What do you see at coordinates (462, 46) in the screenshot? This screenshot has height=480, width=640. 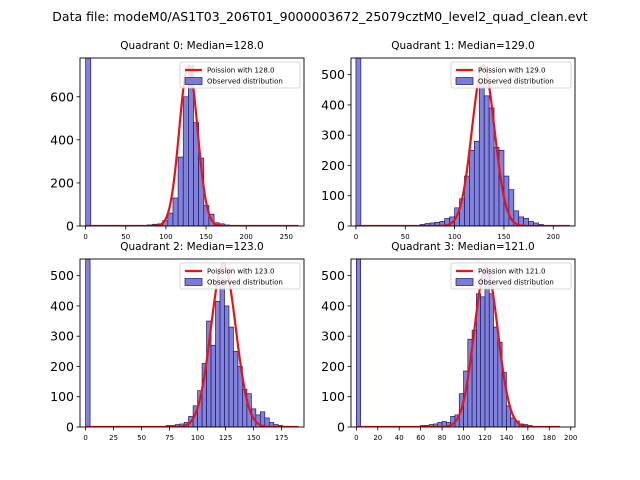 I see `quadrant-title: Quadrant 1: Median=129.0` at bounding box center [462, 46].